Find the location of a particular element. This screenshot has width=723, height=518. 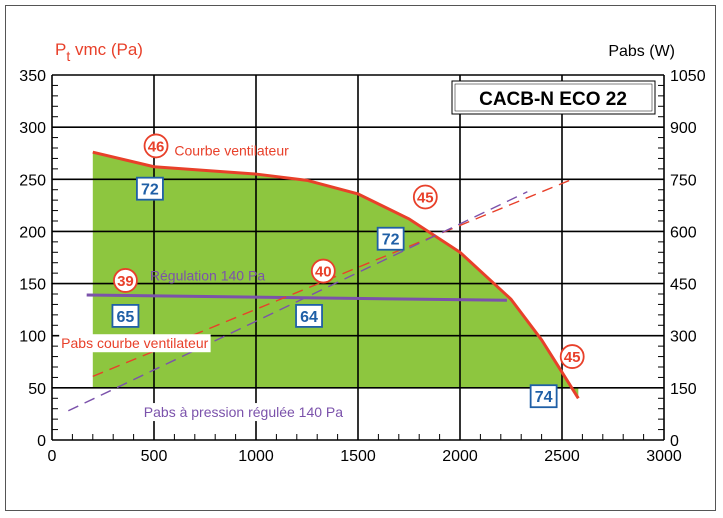

y2-tick-label: 300 is located at coordinates (683, 337).